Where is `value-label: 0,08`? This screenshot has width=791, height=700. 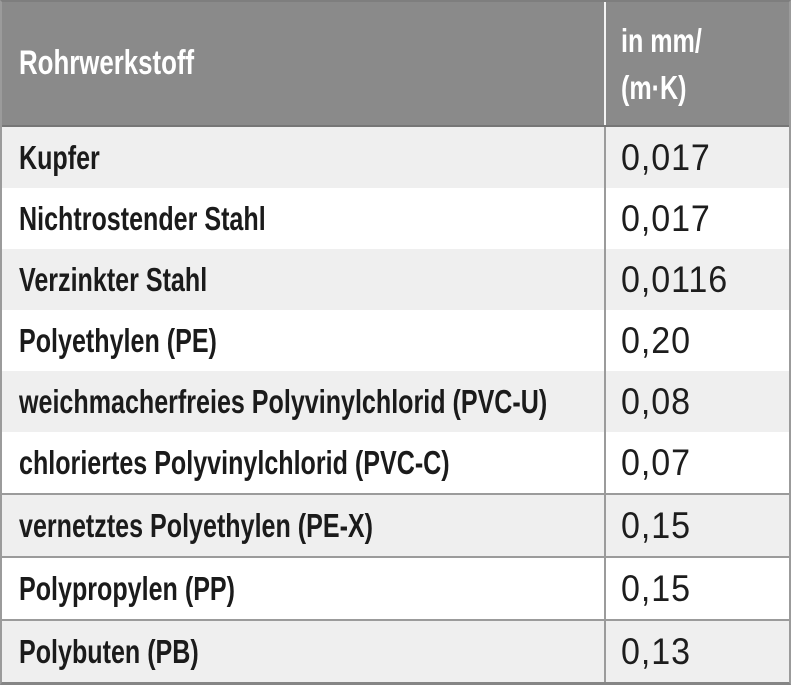 value-label: 0,08 is located at coordinates (656, 401).